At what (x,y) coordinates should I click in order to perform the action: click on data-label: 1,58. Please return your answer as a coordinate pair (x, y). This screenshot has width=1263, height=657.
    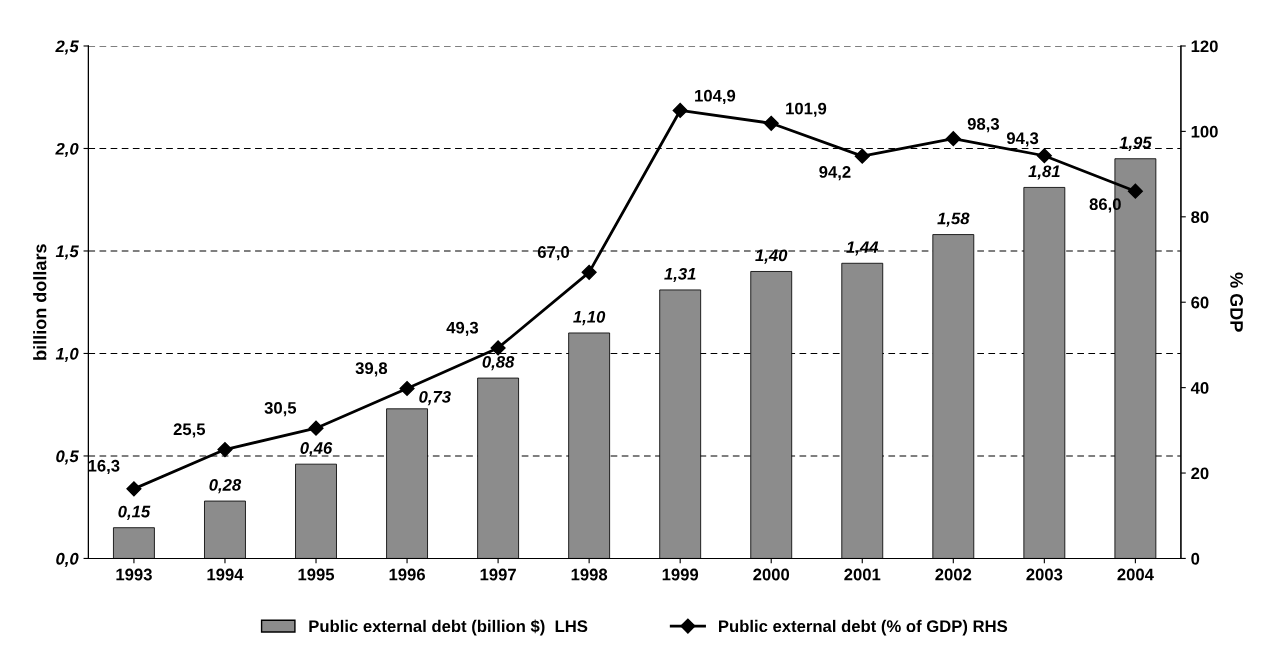
    Looking at the image, I should click on (953, 219).